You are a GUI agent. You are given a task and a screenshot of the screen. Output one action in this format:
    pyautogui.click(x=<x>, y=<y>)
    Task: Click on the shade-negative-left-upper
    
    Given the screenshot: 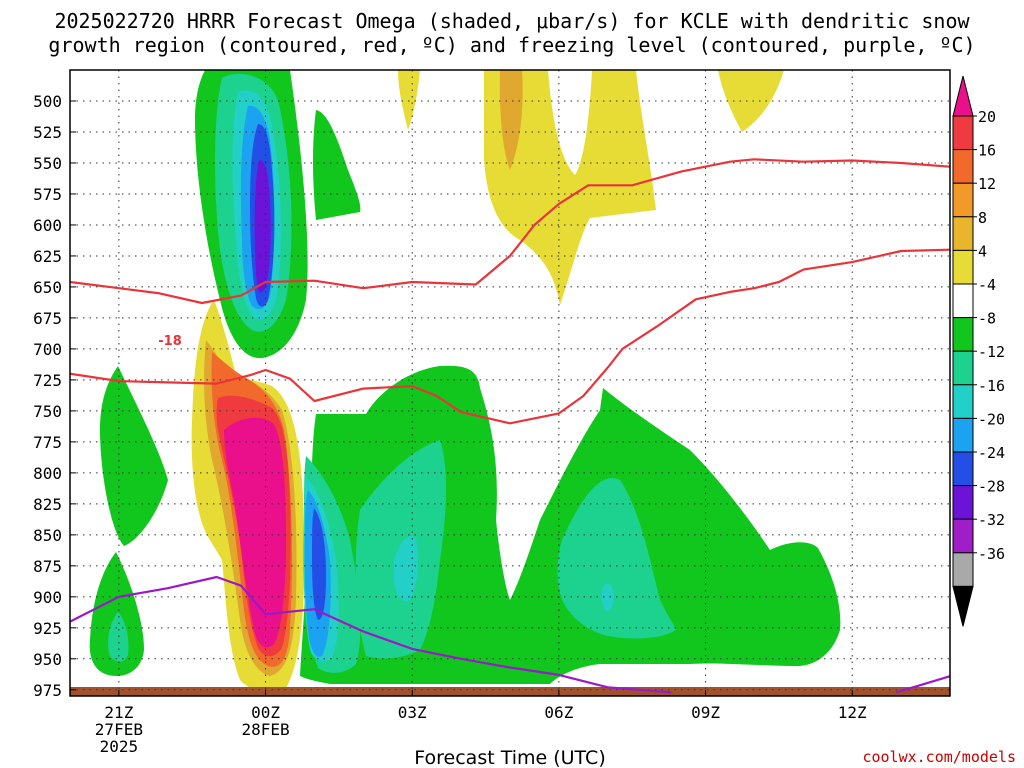 What is the action you would take?
    pyautogui.click(x=134, y=456)
    